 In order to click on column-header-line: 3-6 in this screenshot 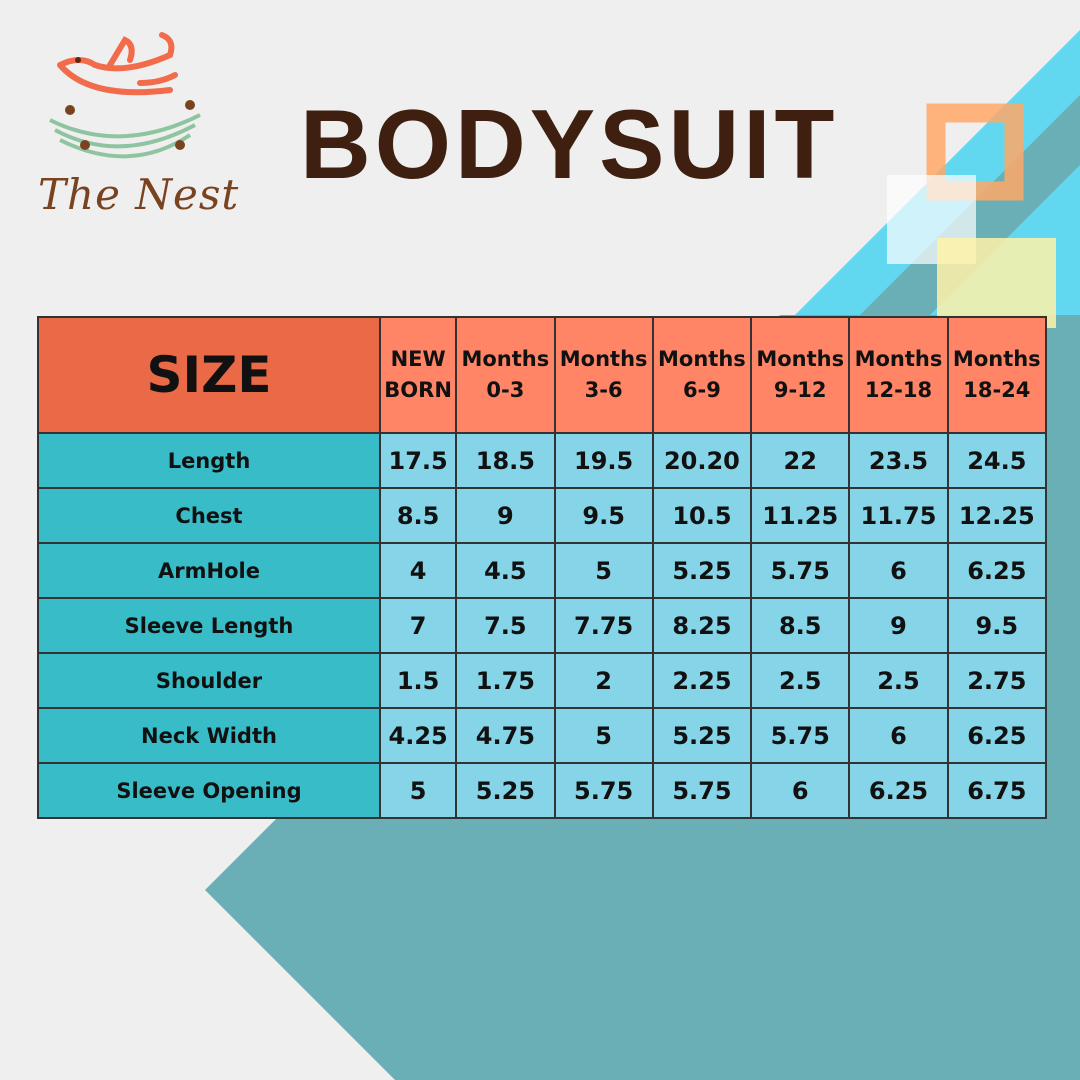, I will do `click(603, 390)`.